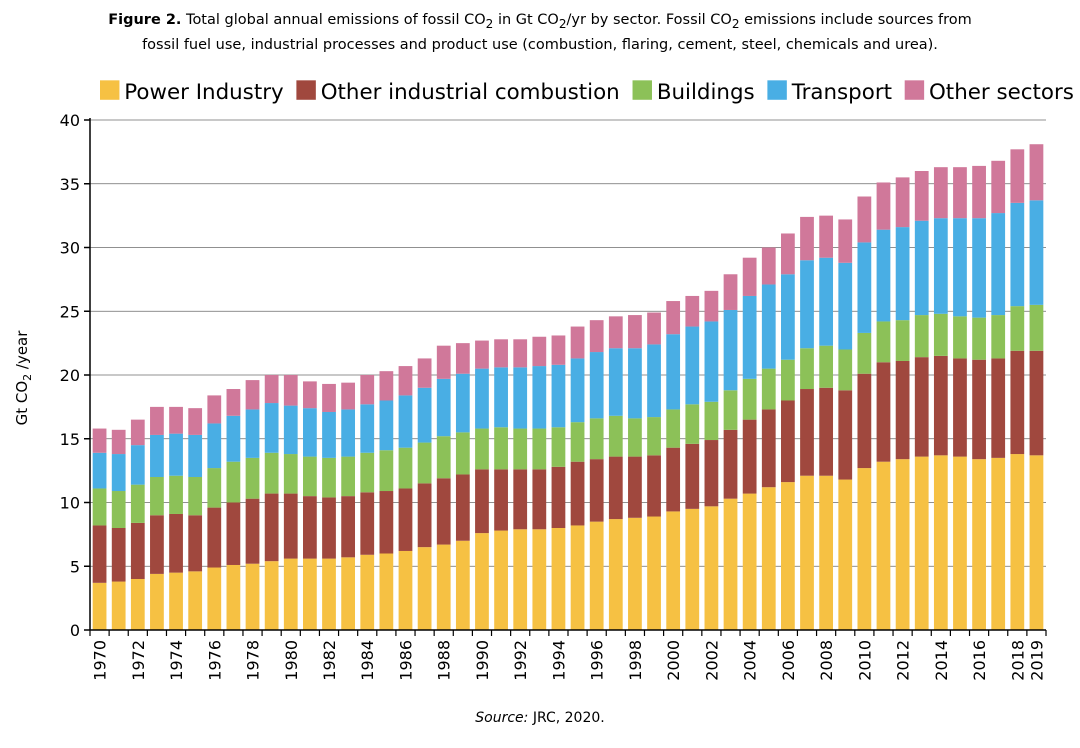  Describe the element at coordinates (482, 660) in the screenshot. I see `x-tick-label: 1990` at that location.